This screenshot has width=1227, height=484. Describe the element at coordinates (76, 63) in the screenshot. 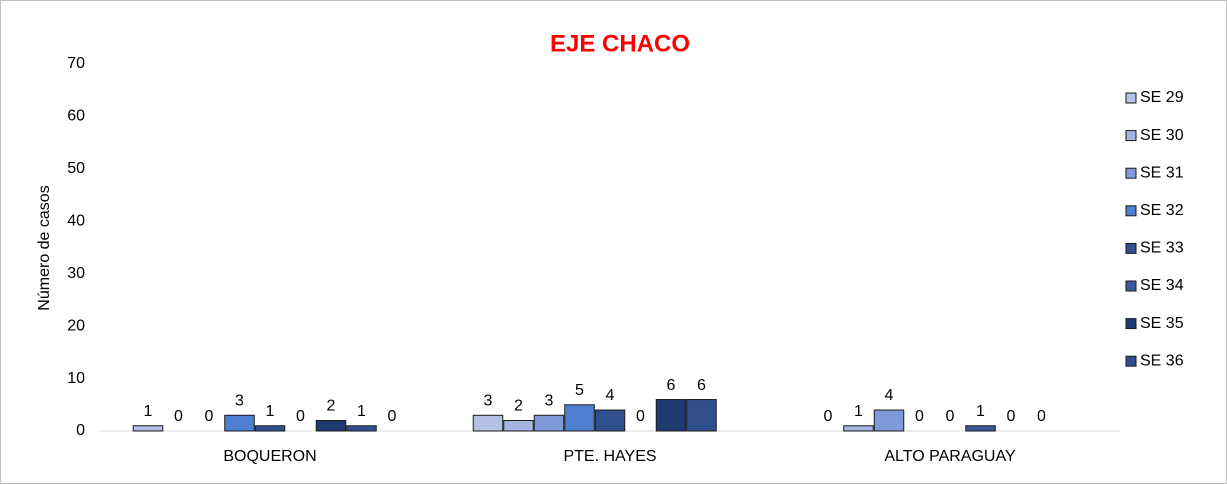

I see `y-tick-label: 70` at that location.